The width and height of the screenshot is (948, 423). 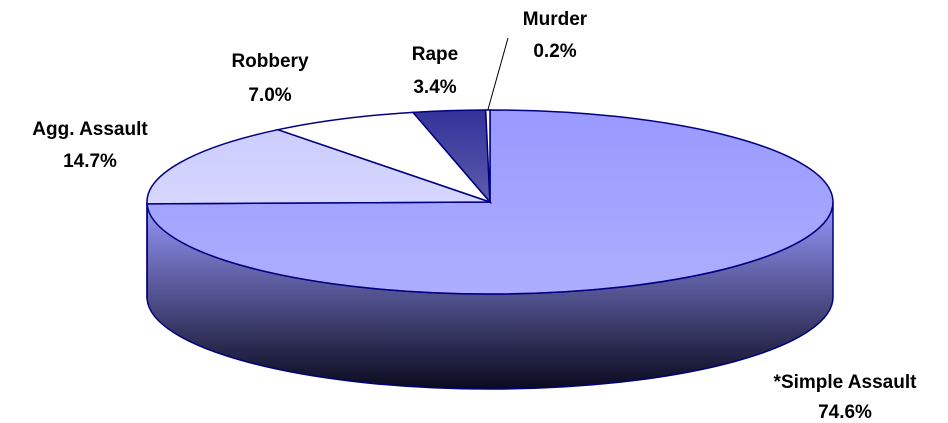 I want to click on slice-label: Murder, so click(x=555, y=19).